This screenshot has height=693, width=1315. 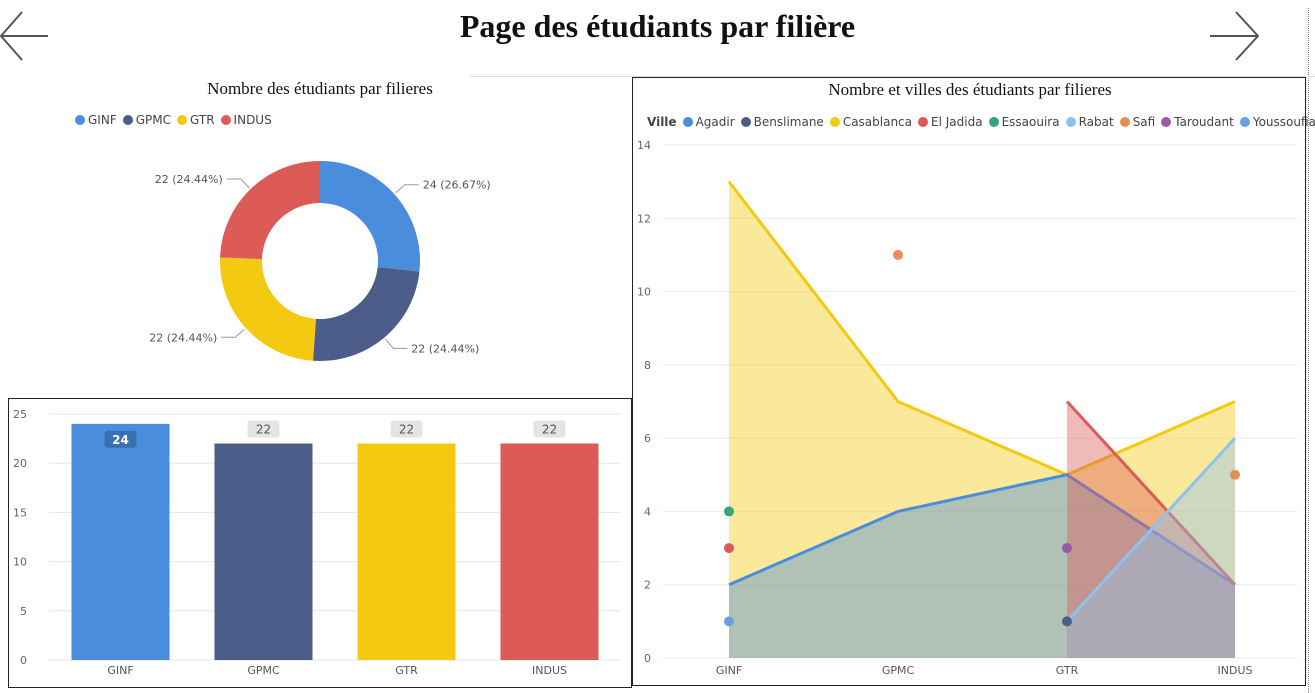 I want to click on legend-label: Agadir, so click(x=715, y=122).